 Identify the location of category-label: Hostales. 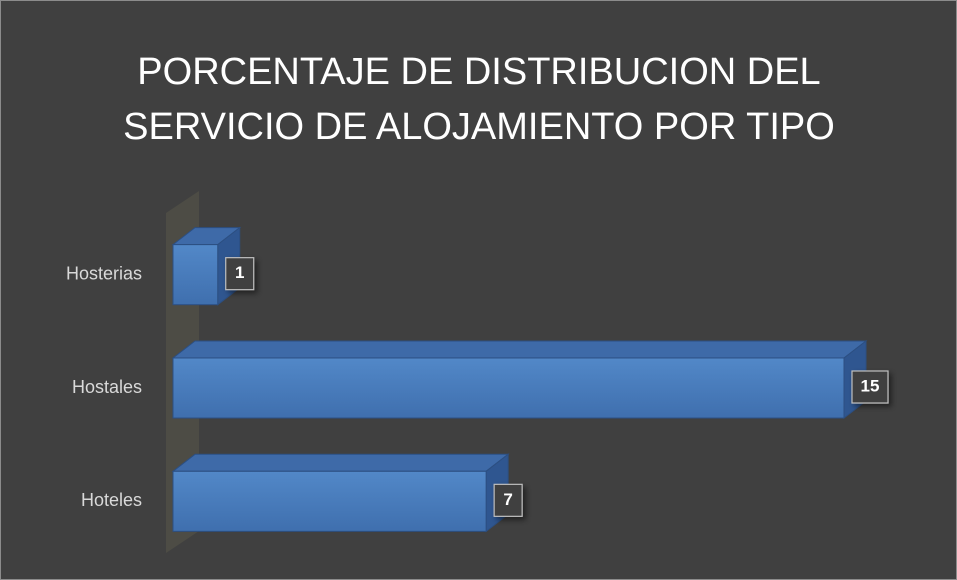
(107, 387).